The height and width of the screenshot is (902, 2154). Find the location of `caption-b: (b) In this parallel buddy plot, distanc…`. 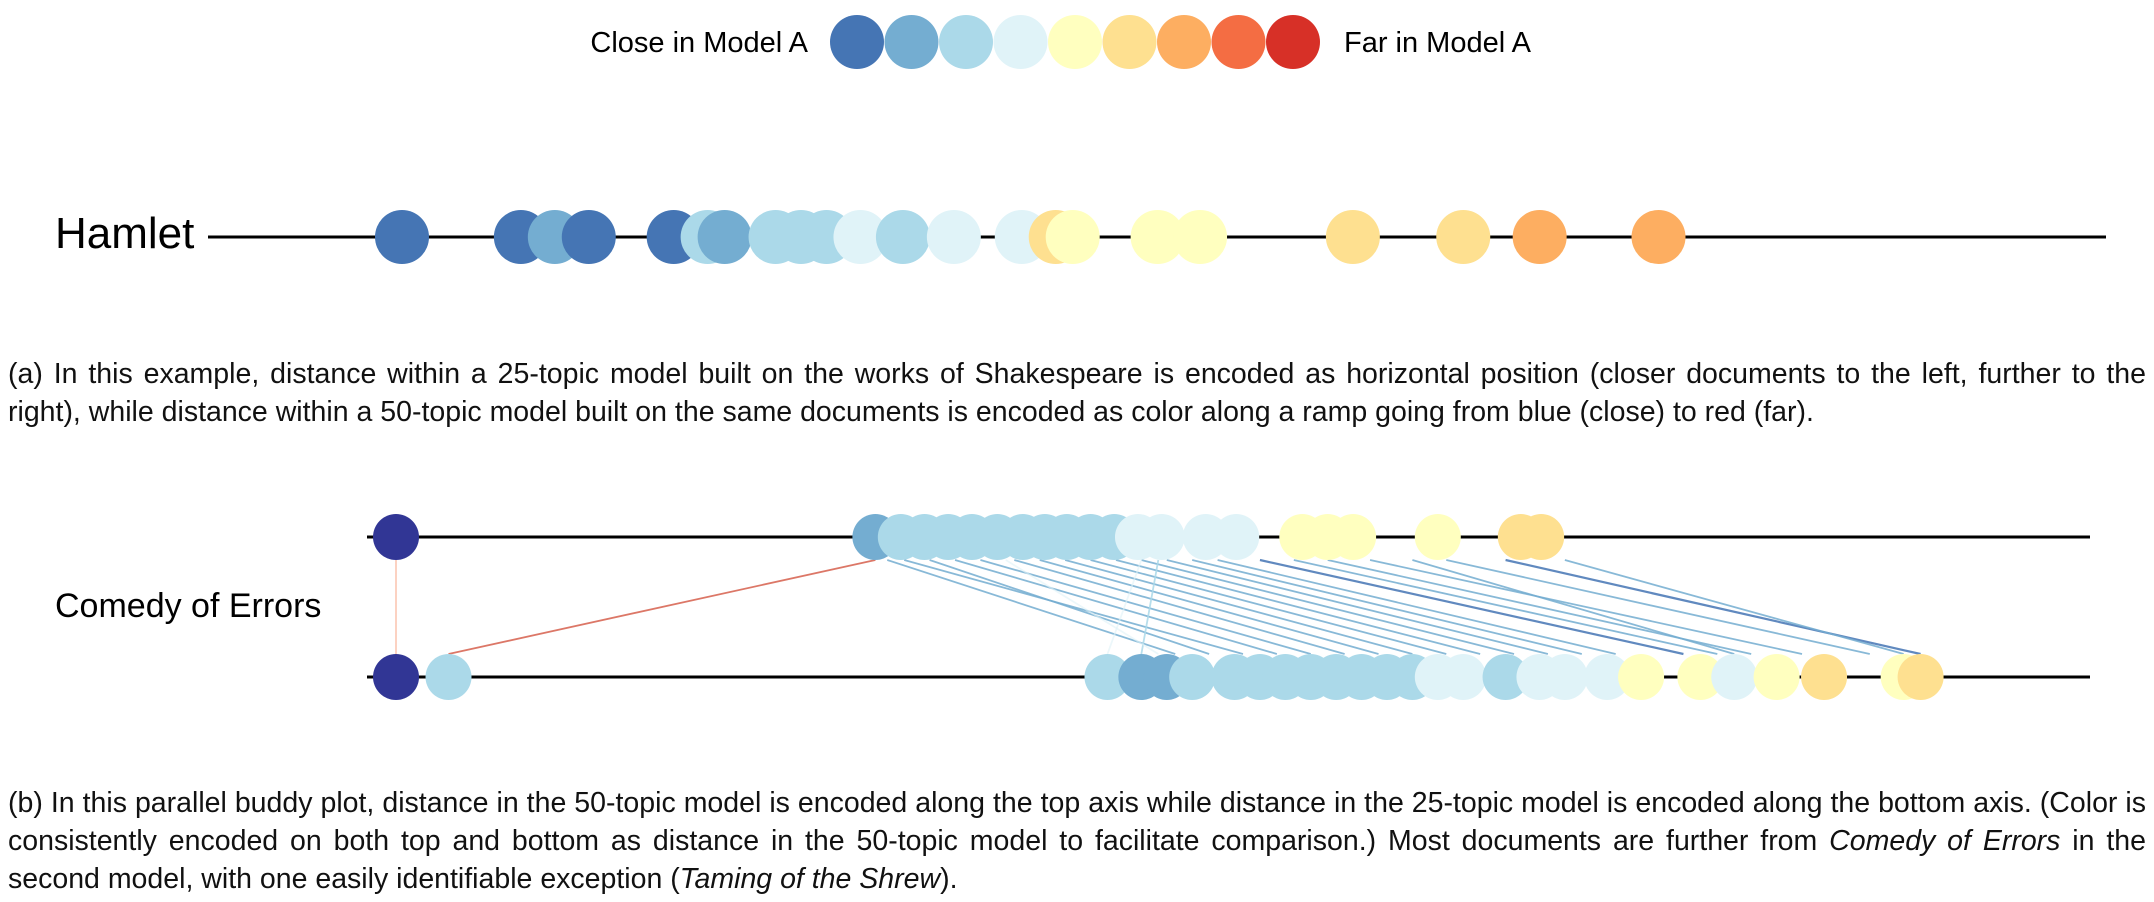

caption-b: (b) In this parallel buddy plot, distanc… is located at coordinates (1077, 841).